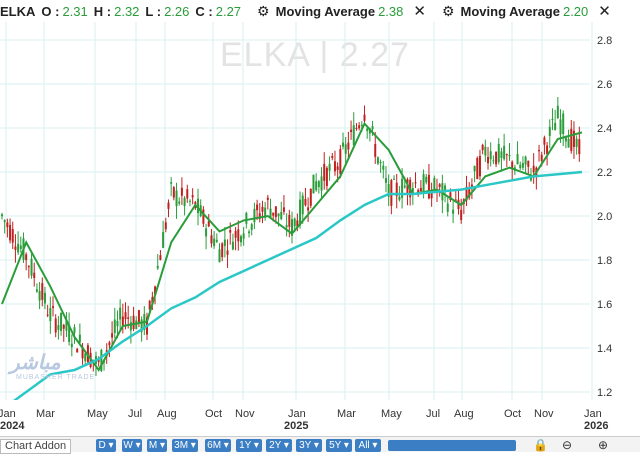  Describe the element at coordinates (218, 445) in the screenshot. I see `range-button-6m: 6M ▾` at that location.